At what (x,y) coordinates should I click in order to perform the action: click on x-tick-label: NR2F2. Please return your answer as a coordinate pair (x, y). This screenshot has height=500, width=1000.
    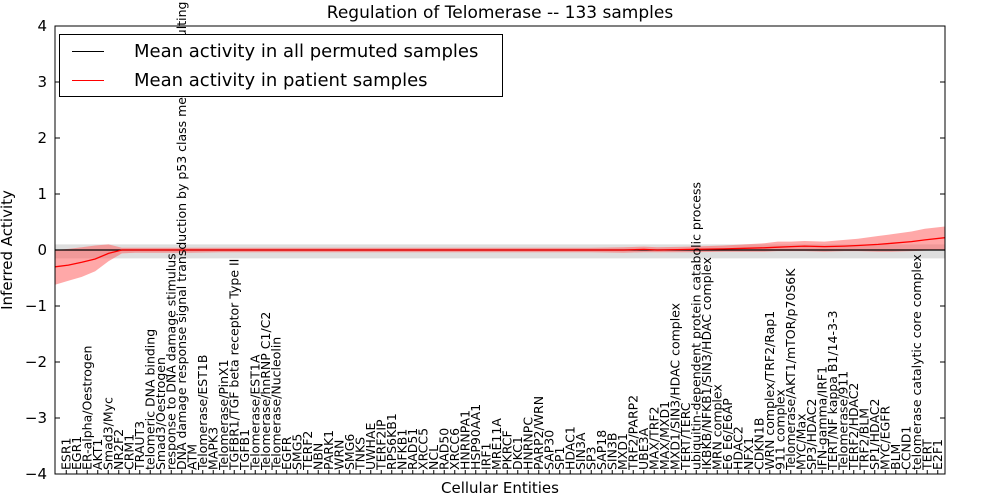
    Looking at the image, I should click on (118, 449).